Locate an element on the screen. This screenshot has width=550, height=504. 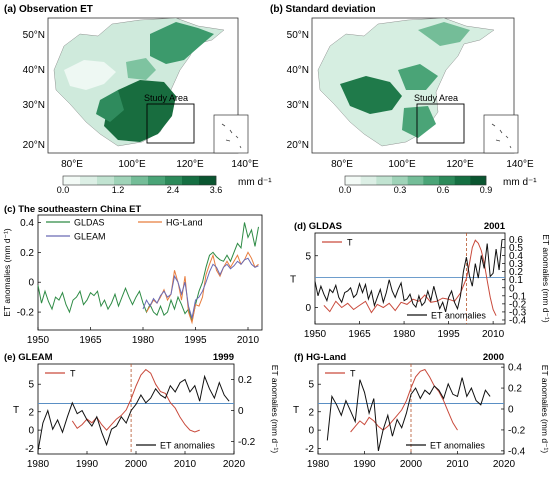
map-b-region-southeast is located at coordinates (419, 122).